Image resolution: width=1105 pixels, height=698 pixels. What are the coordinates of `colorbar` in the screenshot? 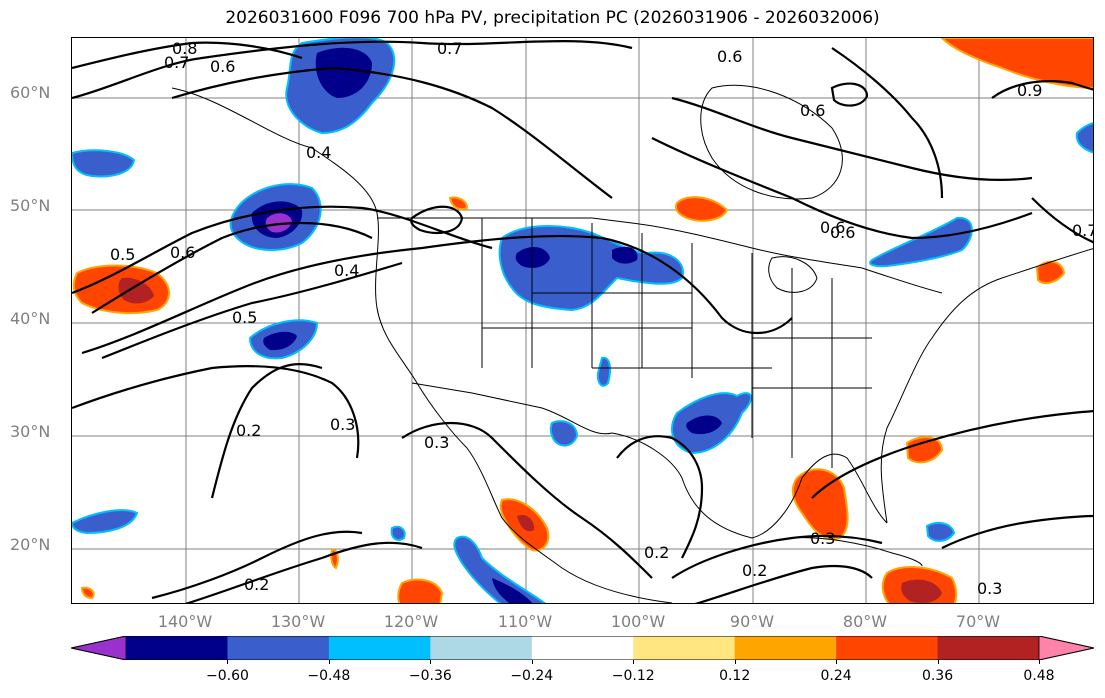 It's located at (582, 648).